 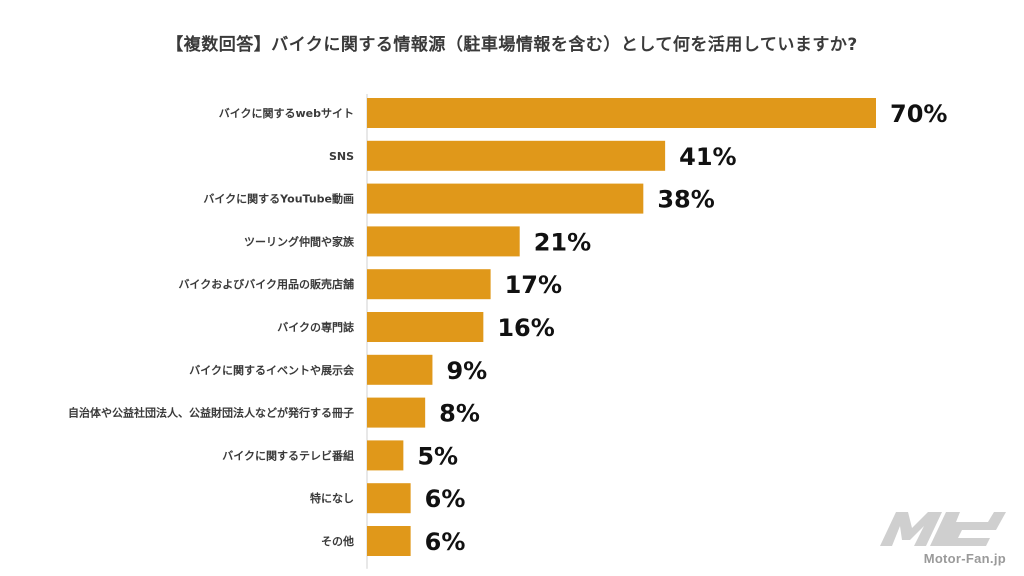 What do you see at coordinates (512, 45) in the screenshot?
I see `chart-title: 【複数回答】バイクに関する情報源（駐車場情報を含む）として何を活用していますか?` at bounding box center [512, 45].